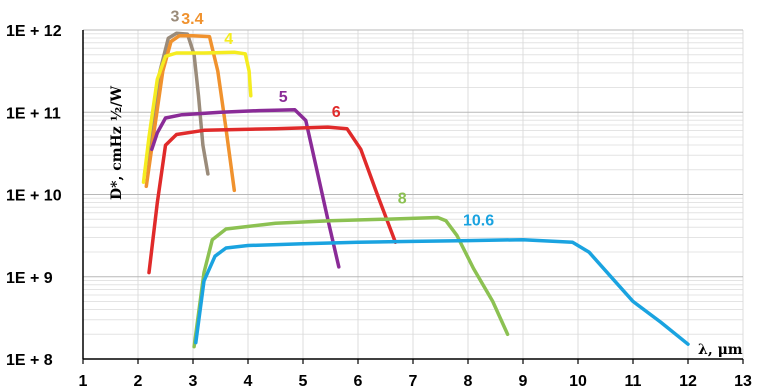 This screenshot has height=389, width=757. I want to click on x-tick-label: 7, so click(413, 381).